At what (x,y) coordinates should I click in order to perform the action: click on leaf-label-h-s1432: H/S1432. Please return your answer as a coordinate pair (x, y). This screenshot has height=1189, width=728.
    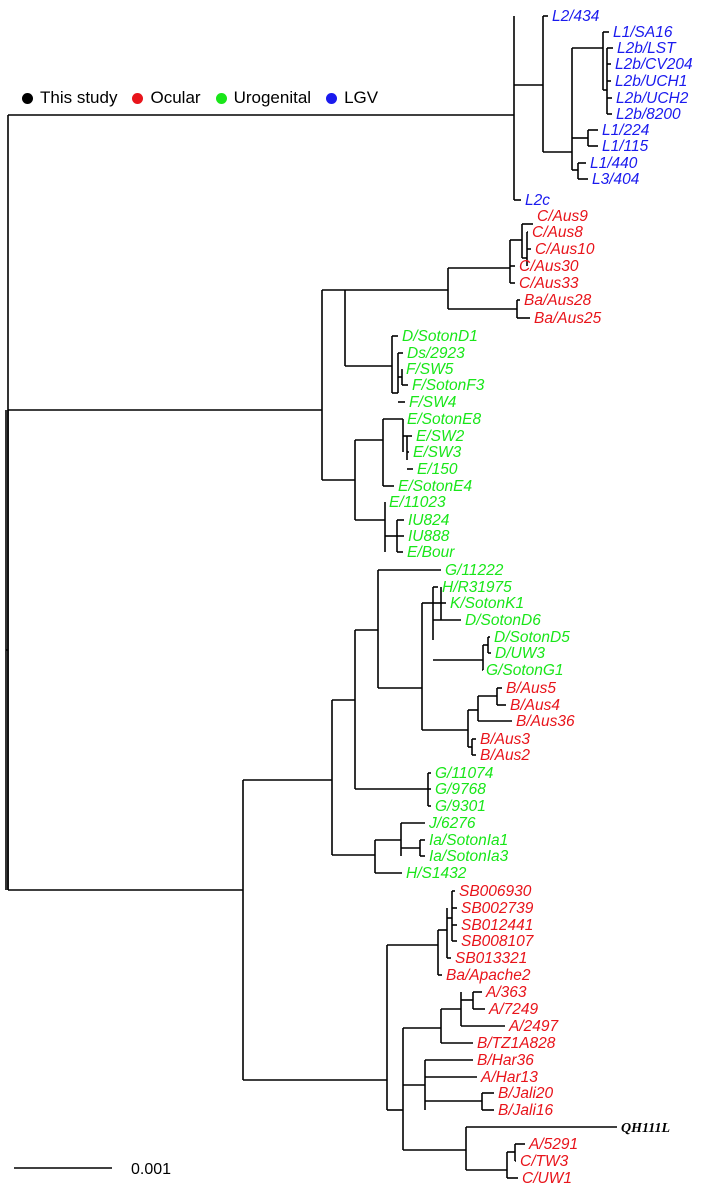
    Looking at the image, I should click on (436, 873).